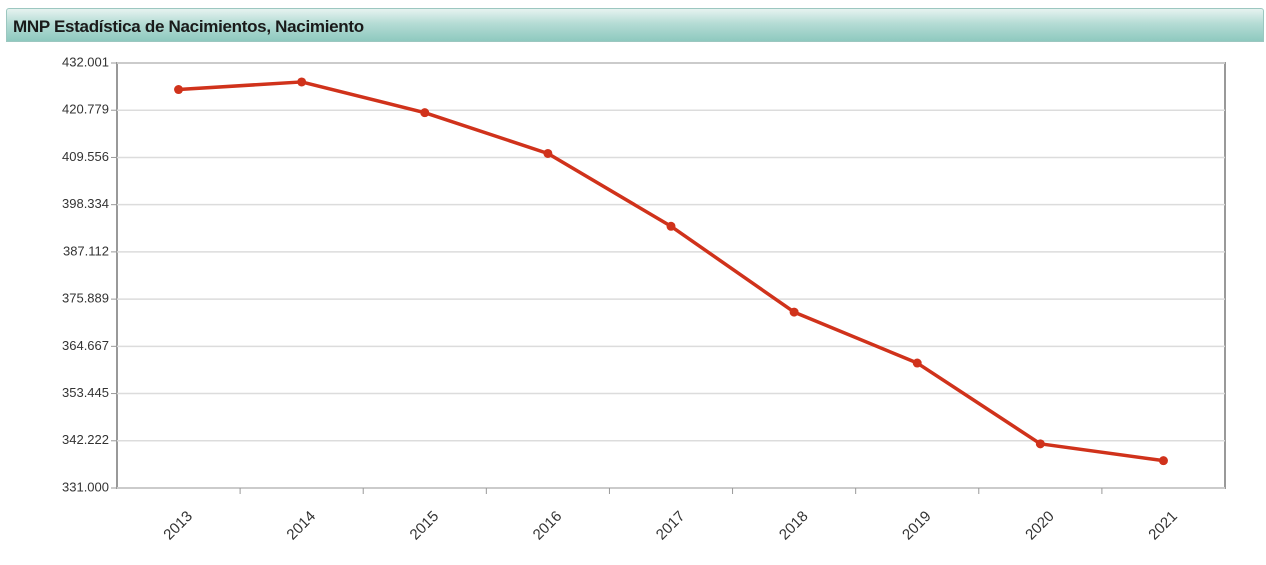 Image resolution: width=1266 pixels, height=565 pixels. Describe the element at coordinates (425, 526) in the screenshot. I see `x-tick-label: 2015` at that location.